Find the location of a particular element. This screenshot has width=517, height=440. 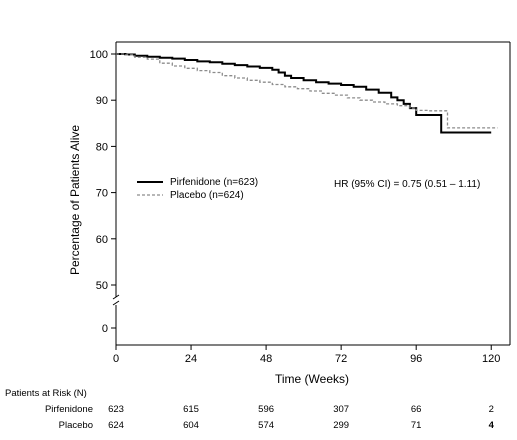

legend-label-placebo: Placebo (n=624) is located at coordinates (207, 195).